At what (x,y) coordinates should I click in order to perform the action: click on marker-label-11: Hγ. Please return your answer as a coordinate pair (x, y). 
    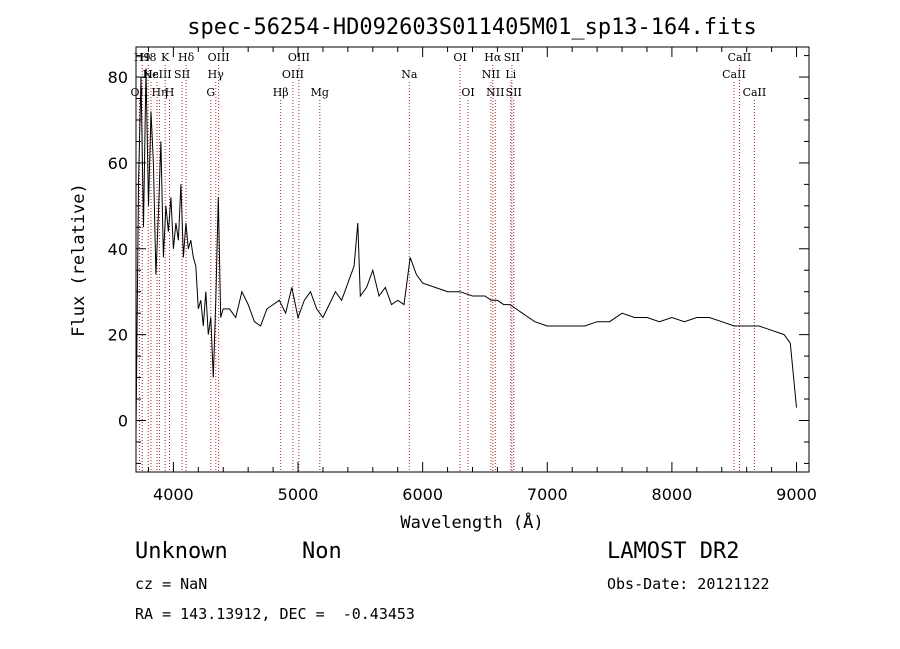
    Looking at the image, I should click on (216, 74).